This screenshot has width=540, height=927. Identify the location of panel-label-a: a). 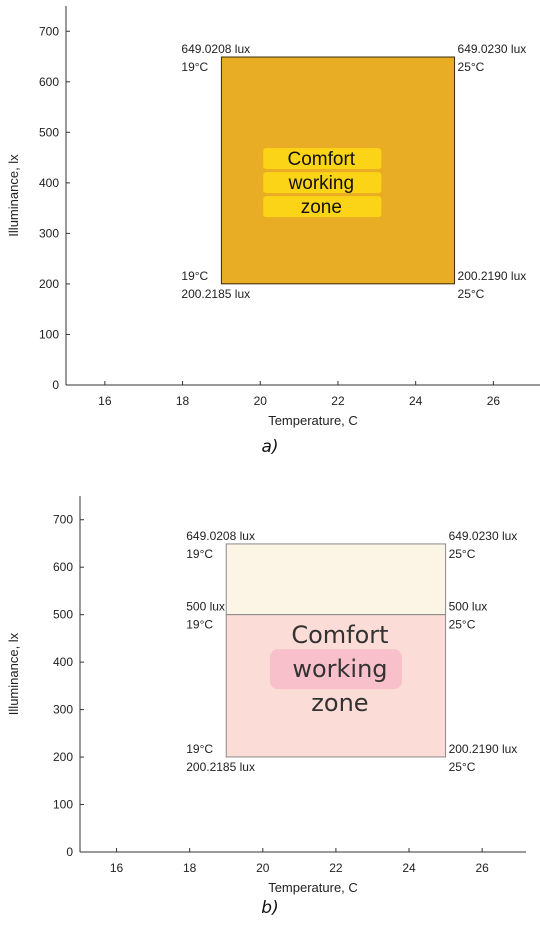
(270, 447).